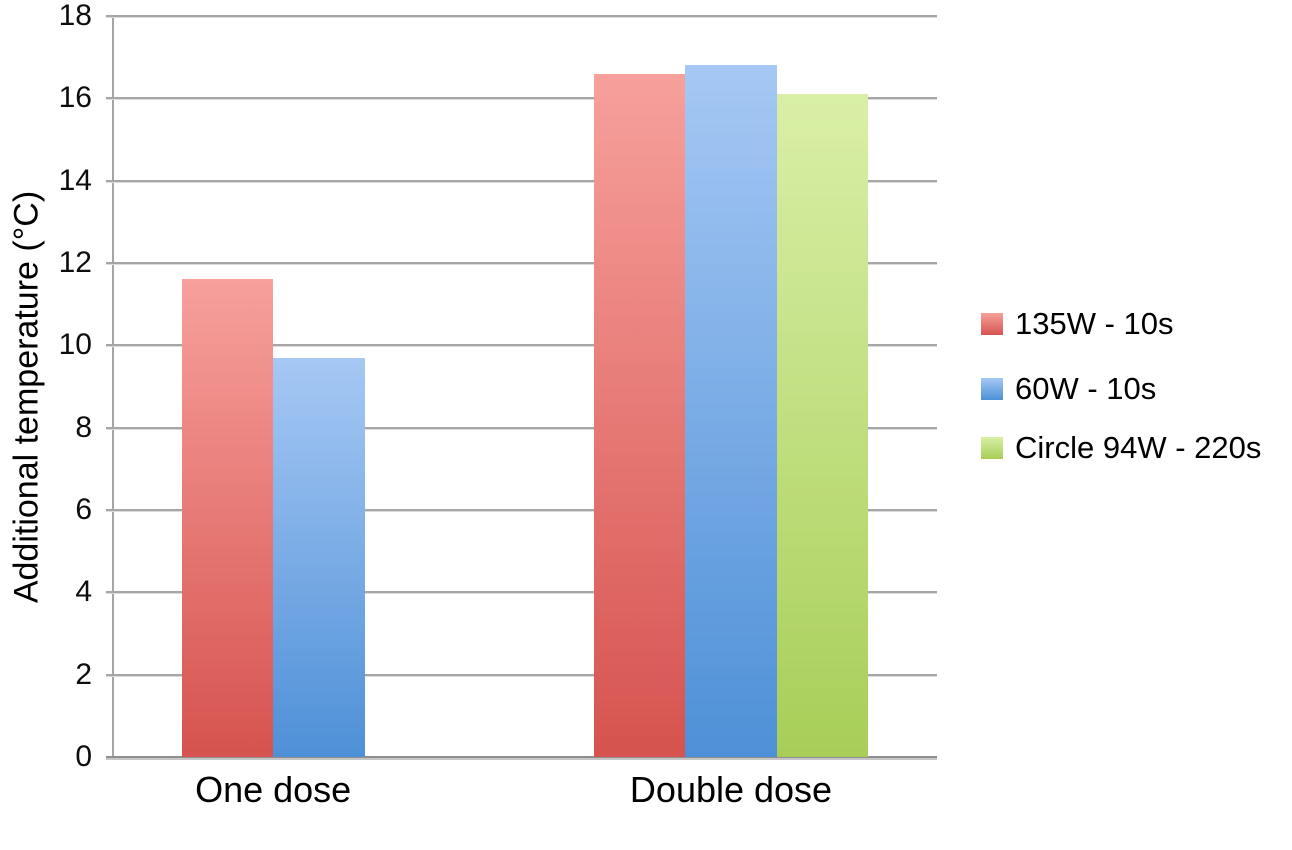 This screenshot has height=850, width=1292. What do you see at coordinates (83, 674) in the screenshot?
I see `y-tick-label: 2` at bounding box center [83, 674].